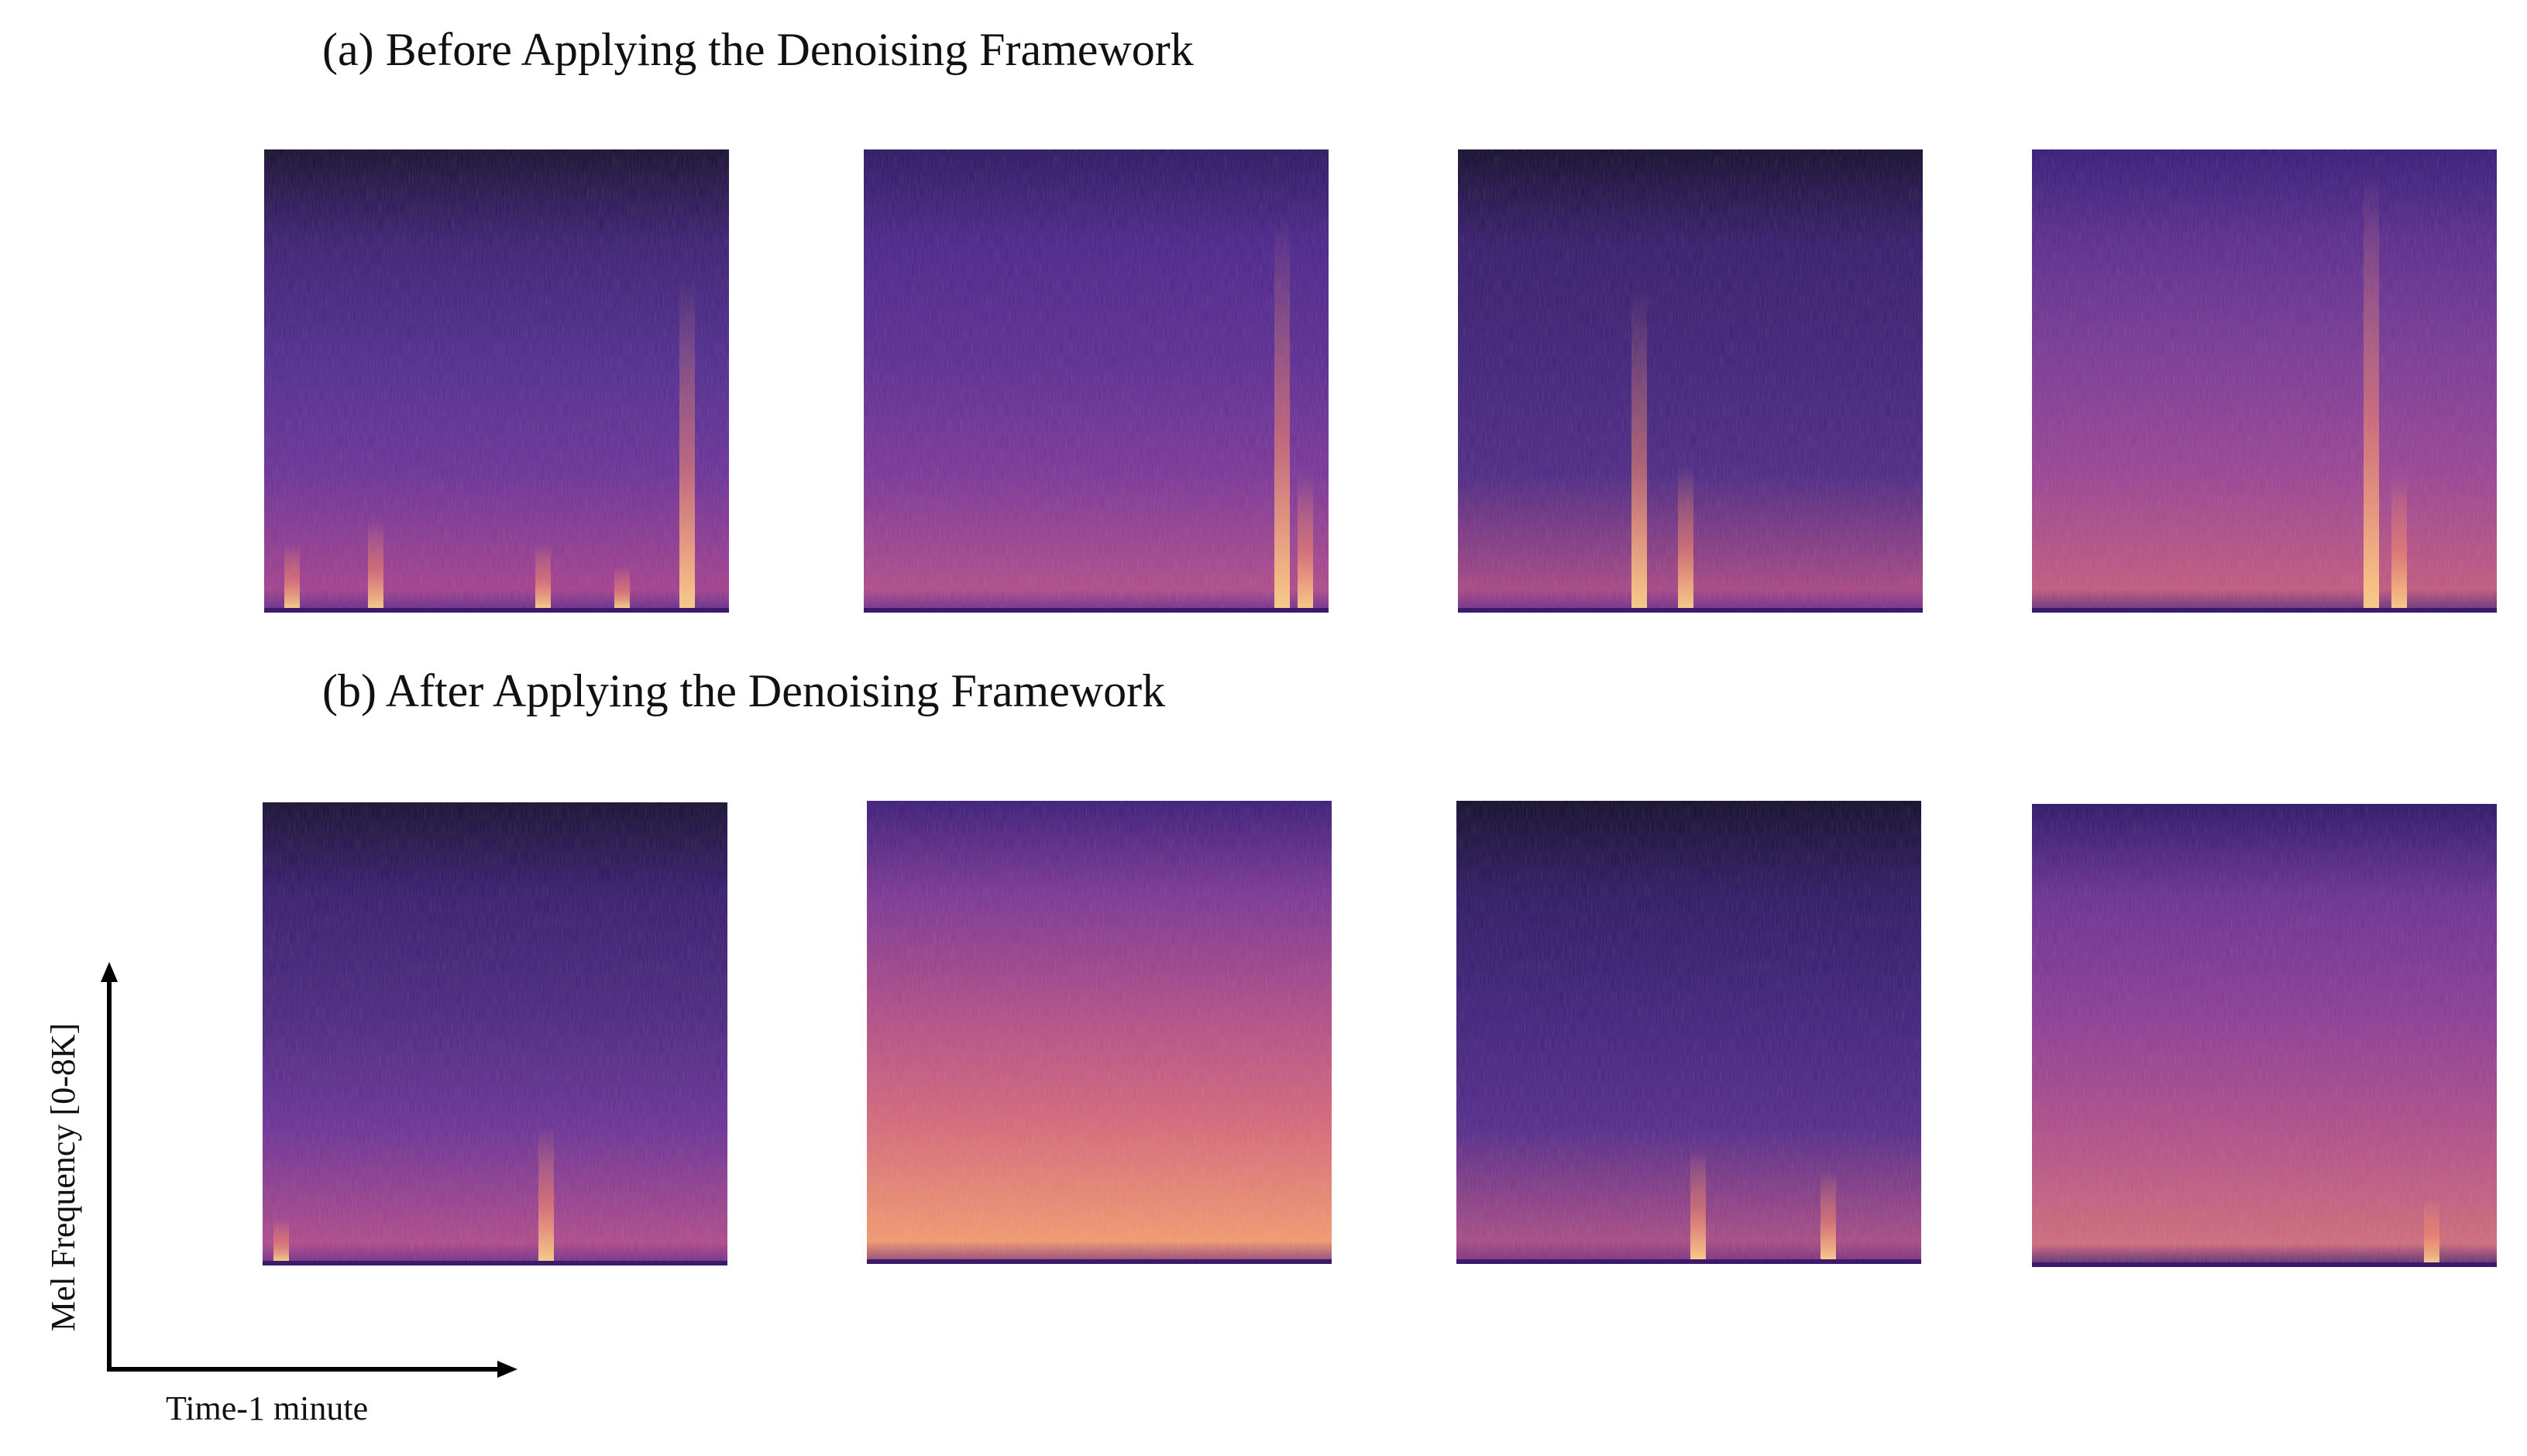 The image size is (2527, 1456). What do you see at coordinates (507, 1369) in the screenshot?
I see `x-arrow-head` at bounding box center [507, 1369].